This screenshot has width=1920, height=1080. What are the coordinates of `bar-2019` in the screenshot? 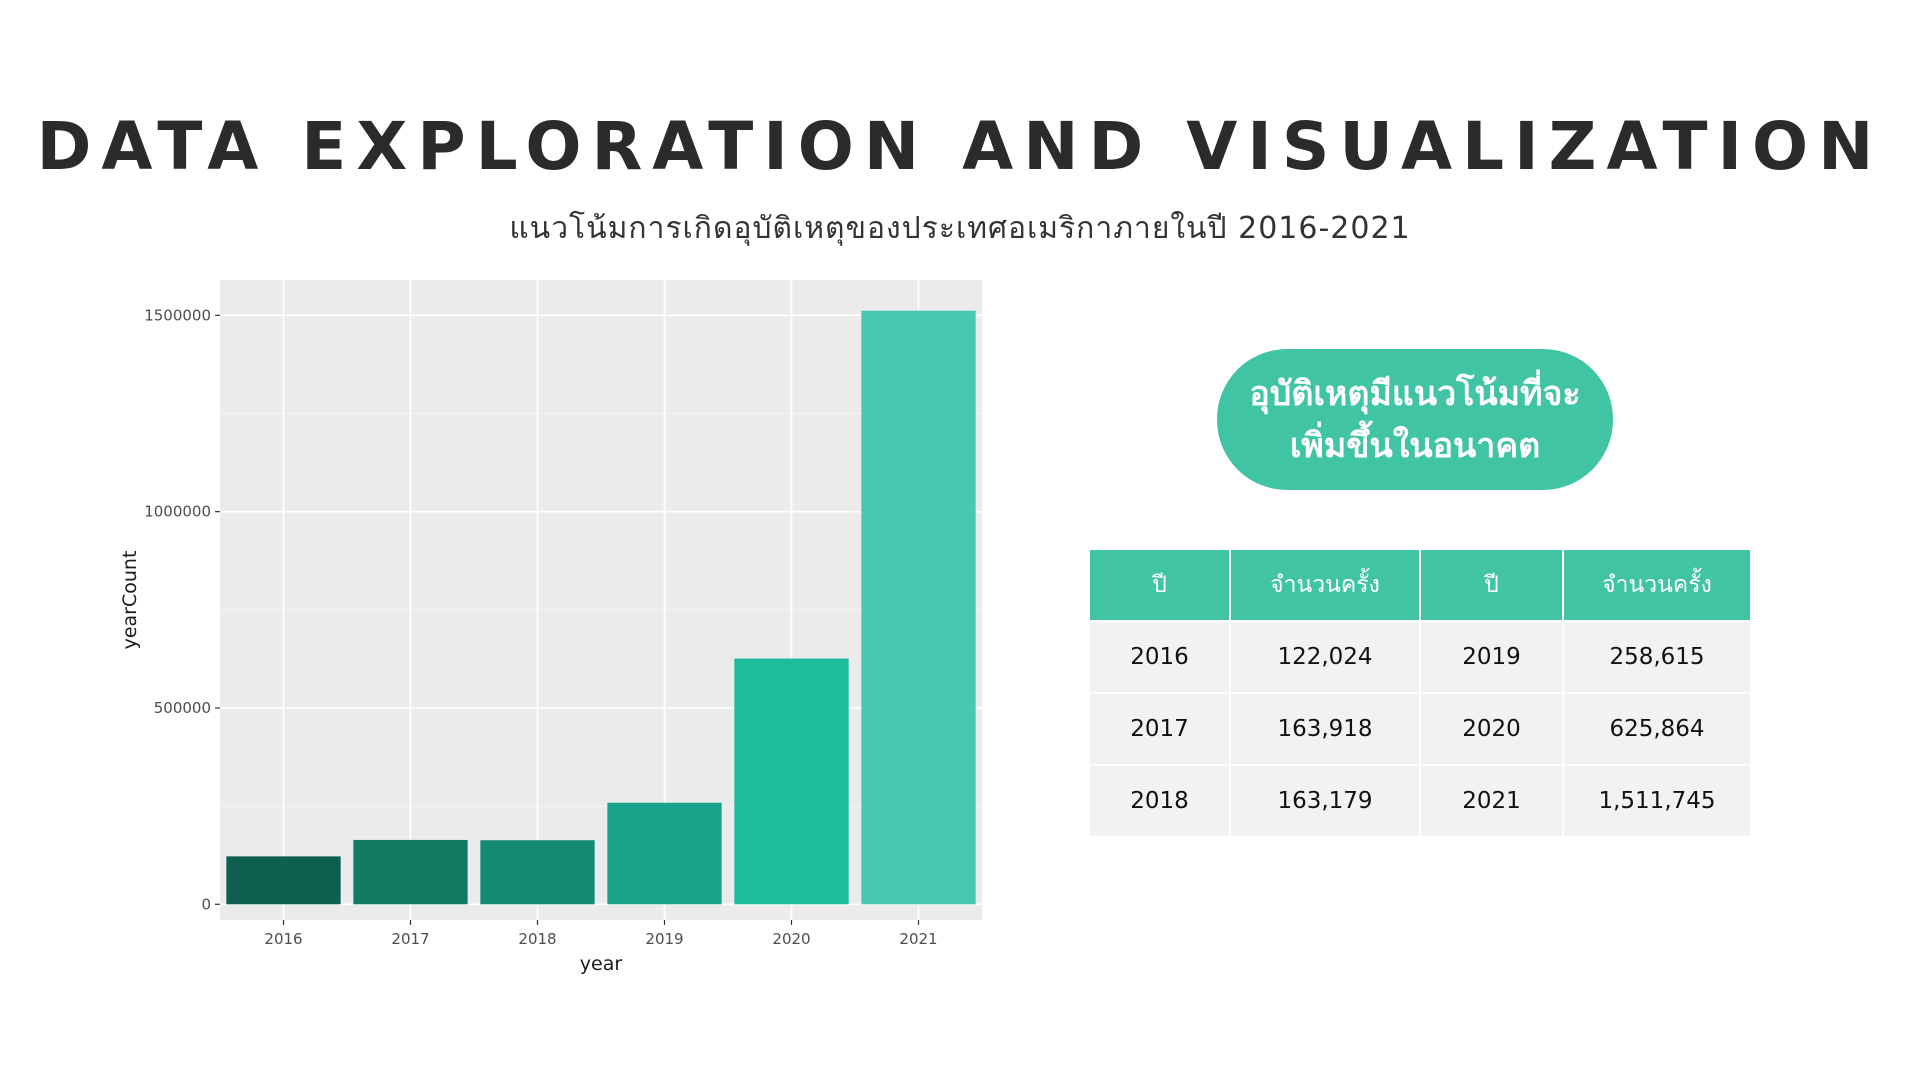 It's located at (664, 853).